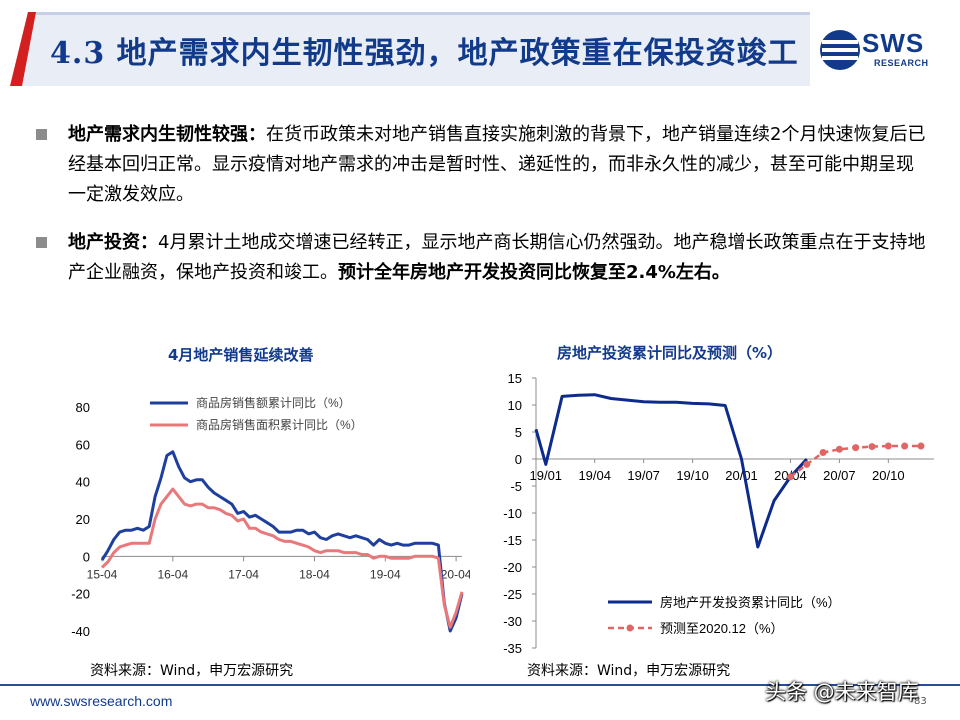  What do you see at coordinates (515, 378) in the screenshot?
I see `y-tick-label: 15` at bounding box center [515, 378].